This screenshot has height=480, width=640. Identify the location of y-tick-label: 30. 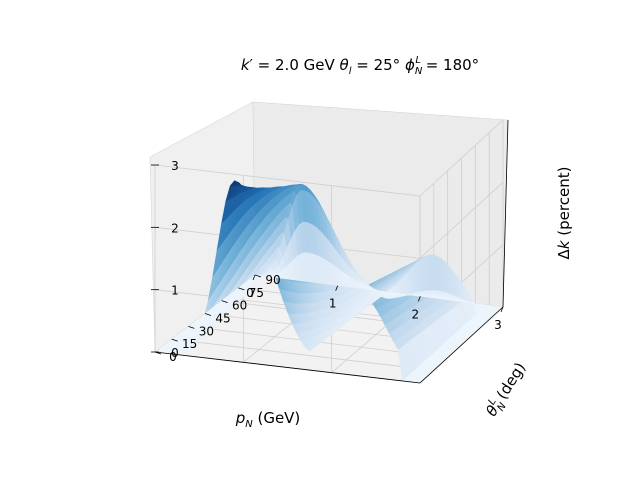
(206, 331).